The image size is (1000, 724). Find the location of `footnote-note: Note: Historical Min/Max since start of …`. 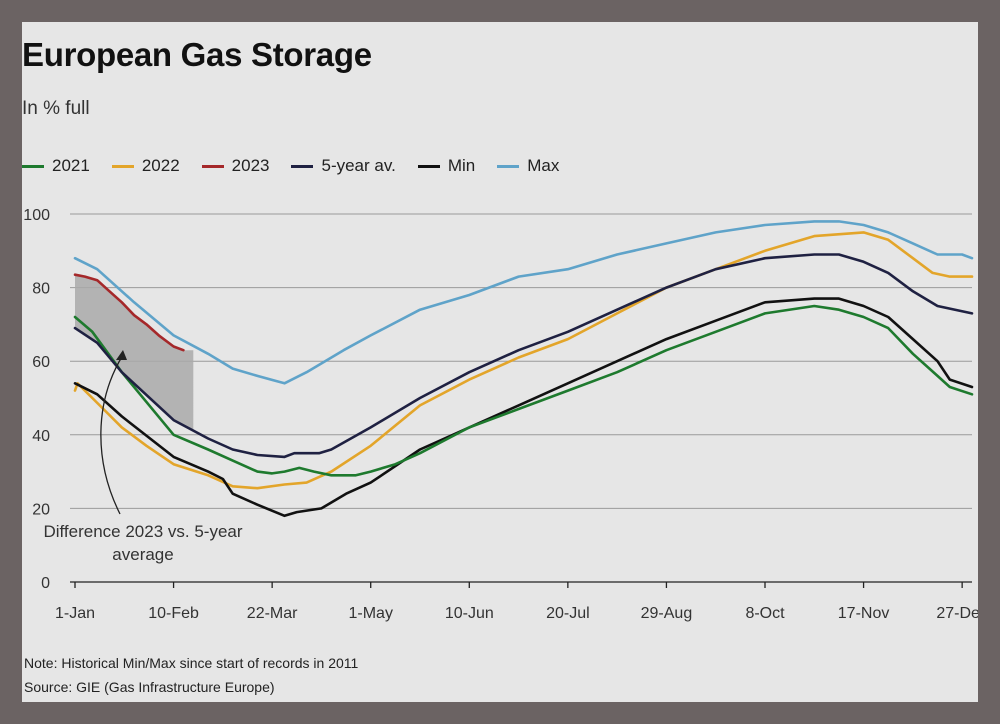

footnote-note: Note: Historical Min/Max since start of … is located at coordinates (191, 663).